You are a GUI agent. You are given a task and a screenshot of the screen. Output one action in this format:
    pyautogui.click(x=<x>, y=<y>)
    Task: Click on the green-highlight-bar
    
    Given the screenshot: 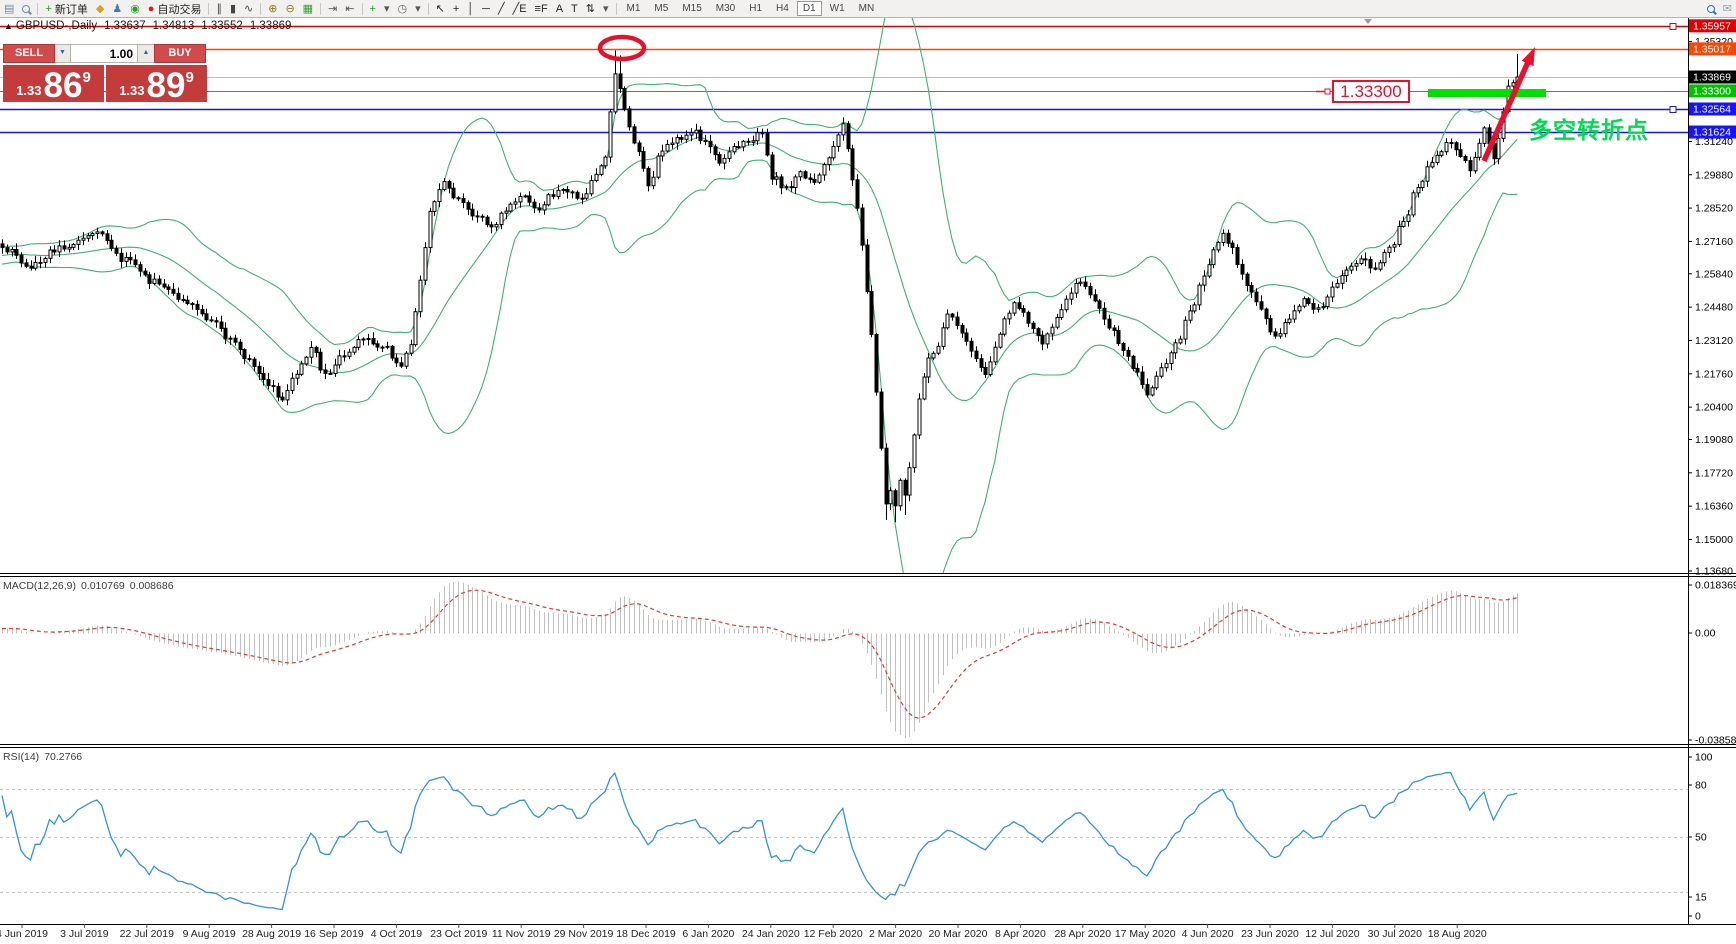 What is the action you would take?
    pyautogui.click(x=1487, y=93)
    